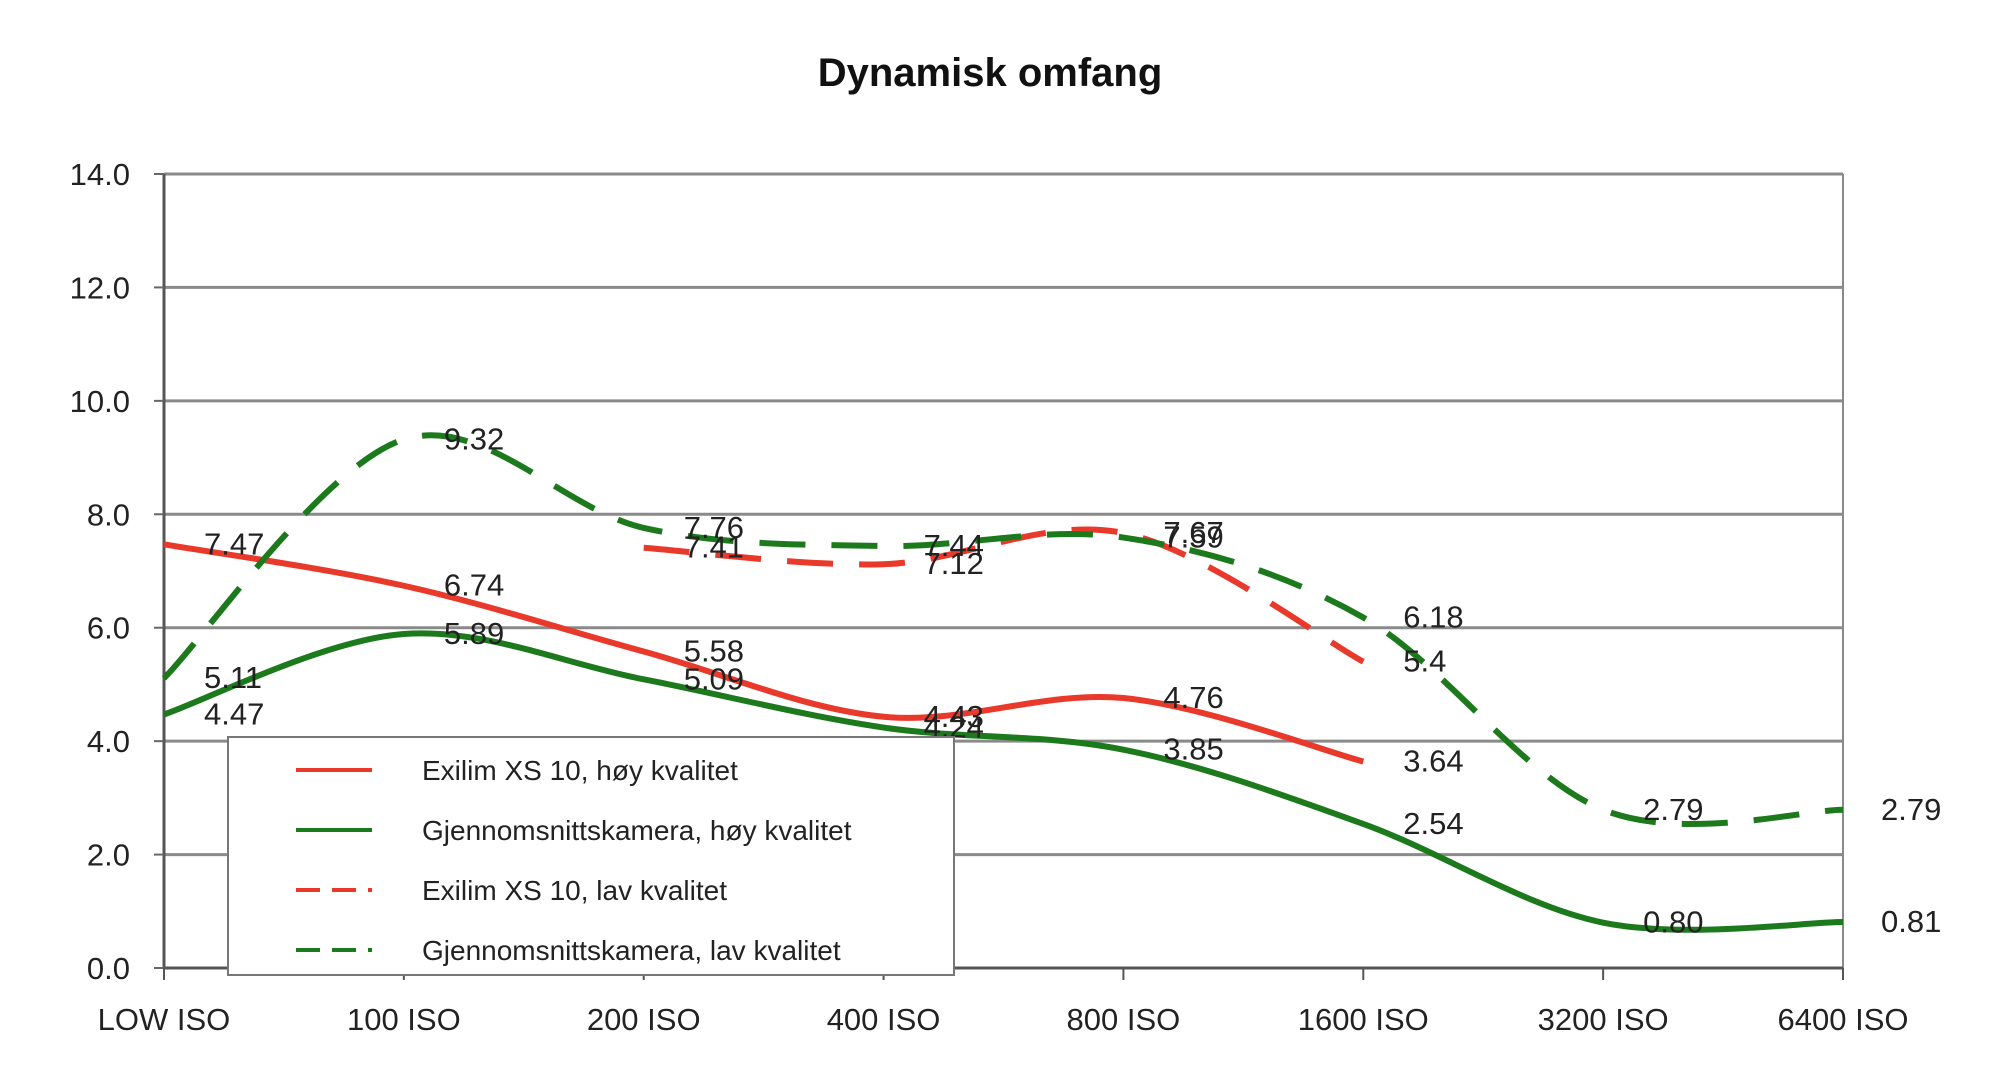 The height and width of the screenshot is (1087, 2000). What do you see at coordinates (117, 571) in the screenshot?
I see `y-axis-ticks: 0.0 2.0 4.0 6.0 8.0 10.0 12.0 14.0` at bounding box center [117, 571].